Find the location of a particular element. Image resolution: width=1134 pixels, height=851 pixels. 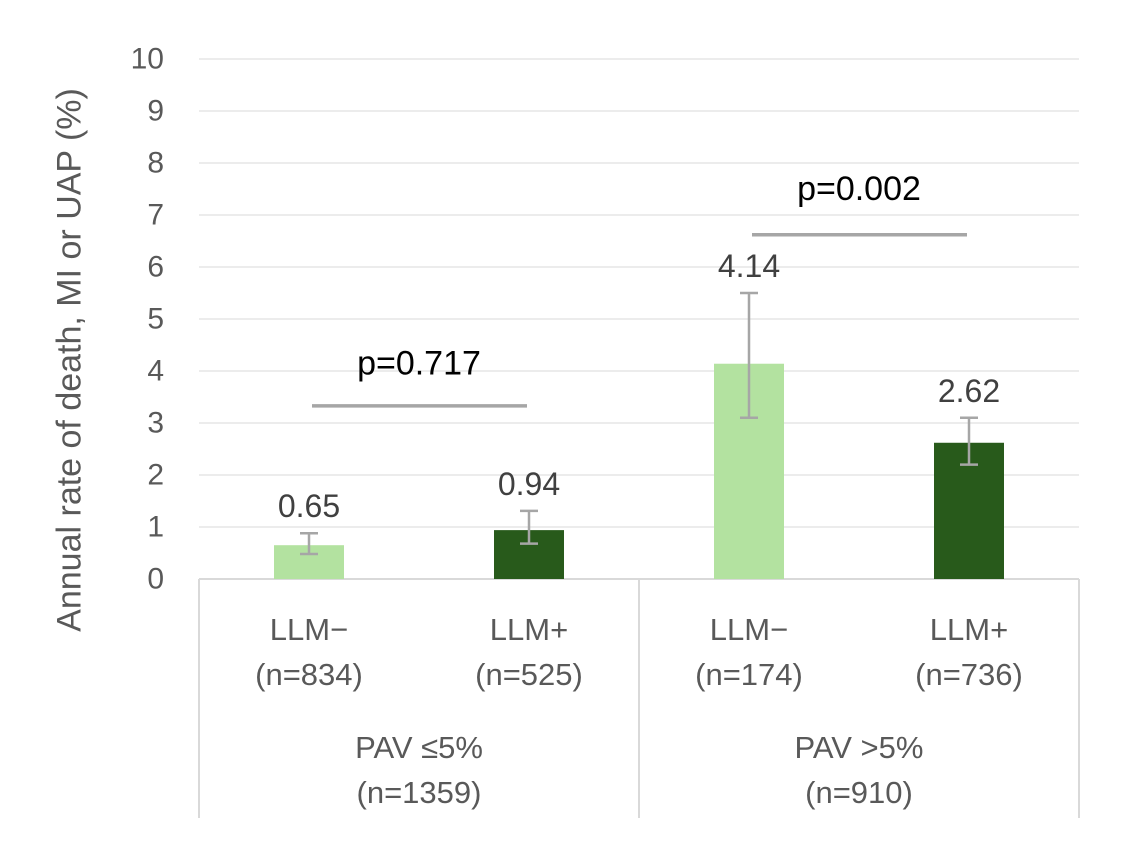

data-label: 4.14 is located at coordinates (749, 266).